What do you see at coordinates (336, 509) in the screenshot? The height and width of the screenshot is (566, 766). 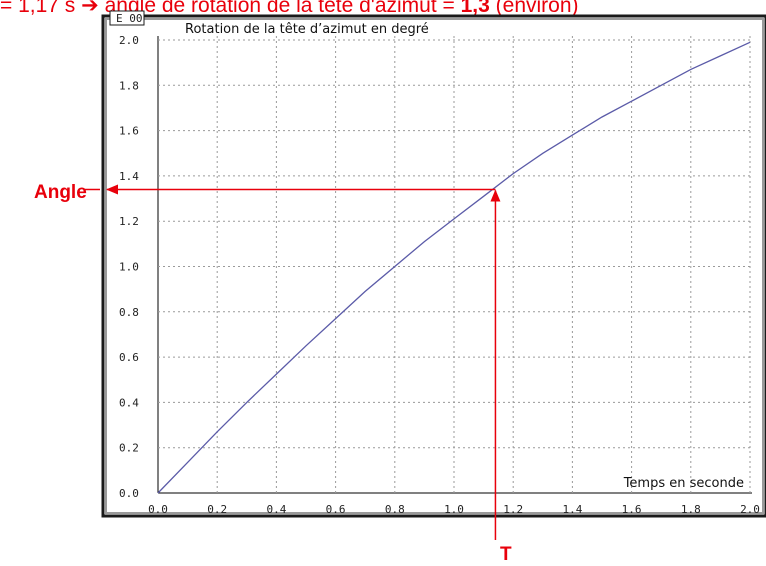 I see `x-tick-label: 0.6` at bounding box center [336, 509].